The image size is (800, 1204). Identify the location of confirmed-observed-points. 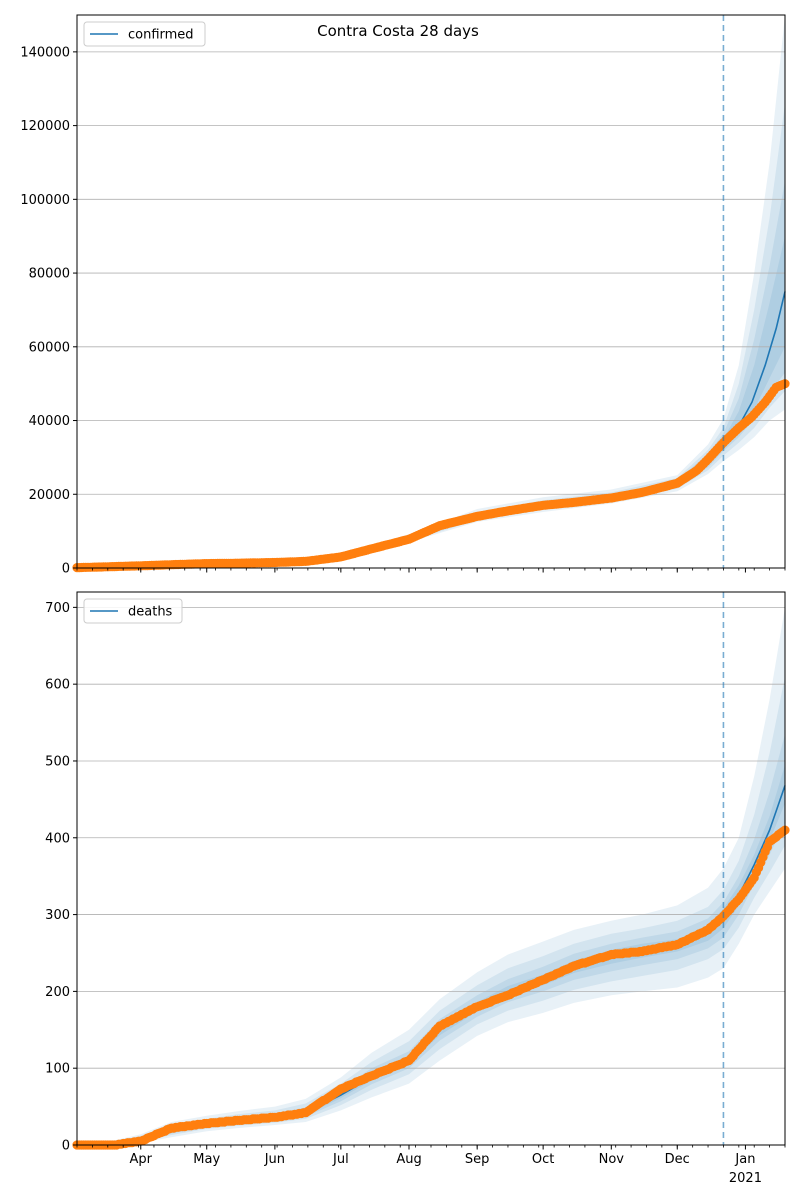
(431, 476).